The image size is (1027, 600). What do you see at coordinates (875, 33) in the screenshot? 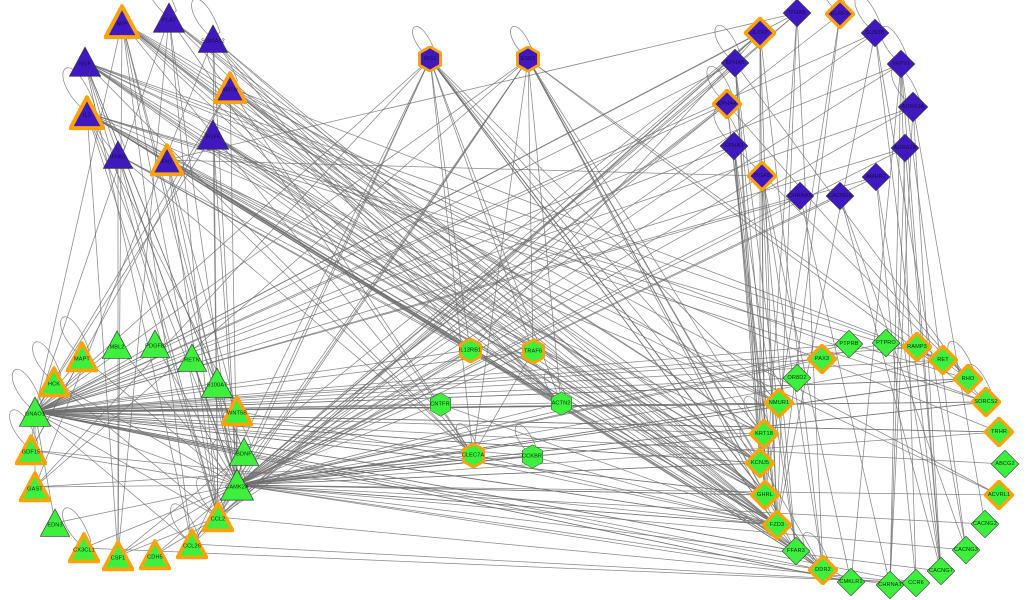
I see `node-scn3b: SCN3B` at bounding box center [875, 33].